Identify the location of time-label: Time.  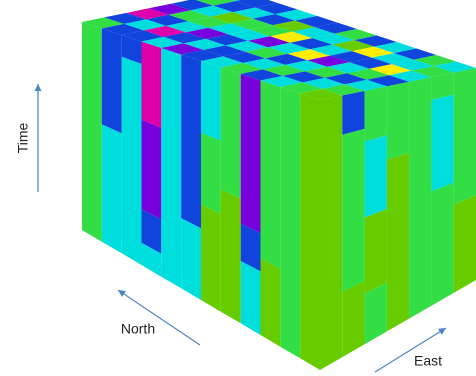
(23, 137).